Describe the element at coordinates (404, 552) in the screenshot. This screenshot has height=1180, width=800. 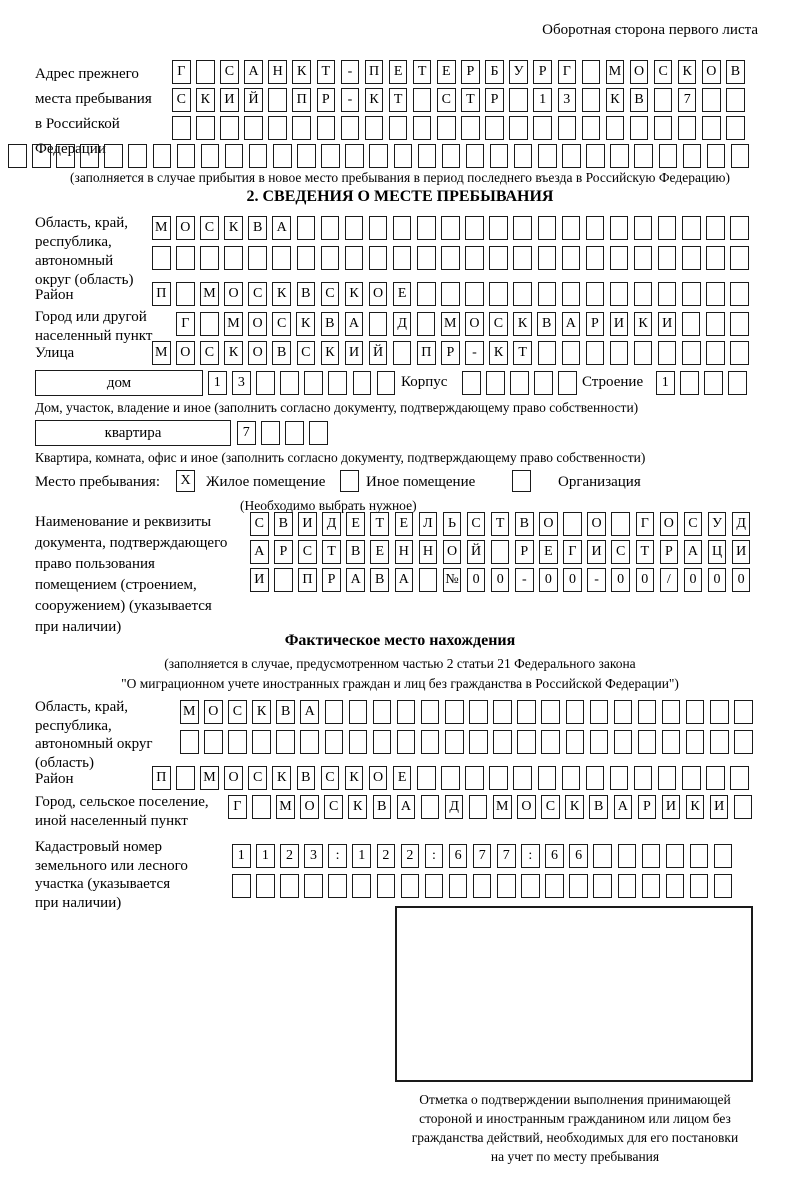
I see `char-cell: Н` at that location.